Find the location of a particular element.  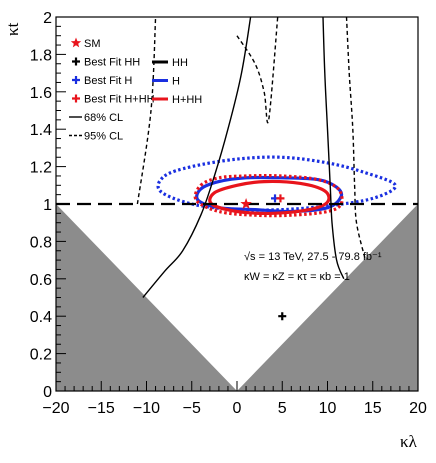

legend-item: H is located at coordinates (166, 82).